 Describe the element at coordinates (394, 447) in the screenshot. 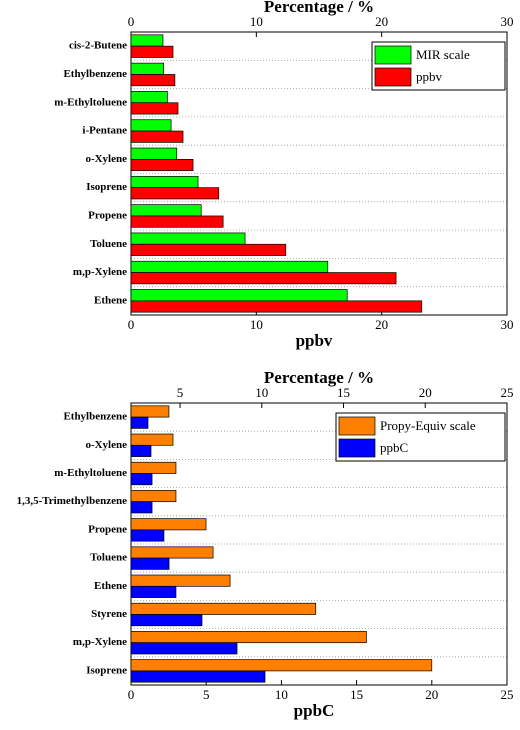

I see `legend-label: ppbC` at that location.